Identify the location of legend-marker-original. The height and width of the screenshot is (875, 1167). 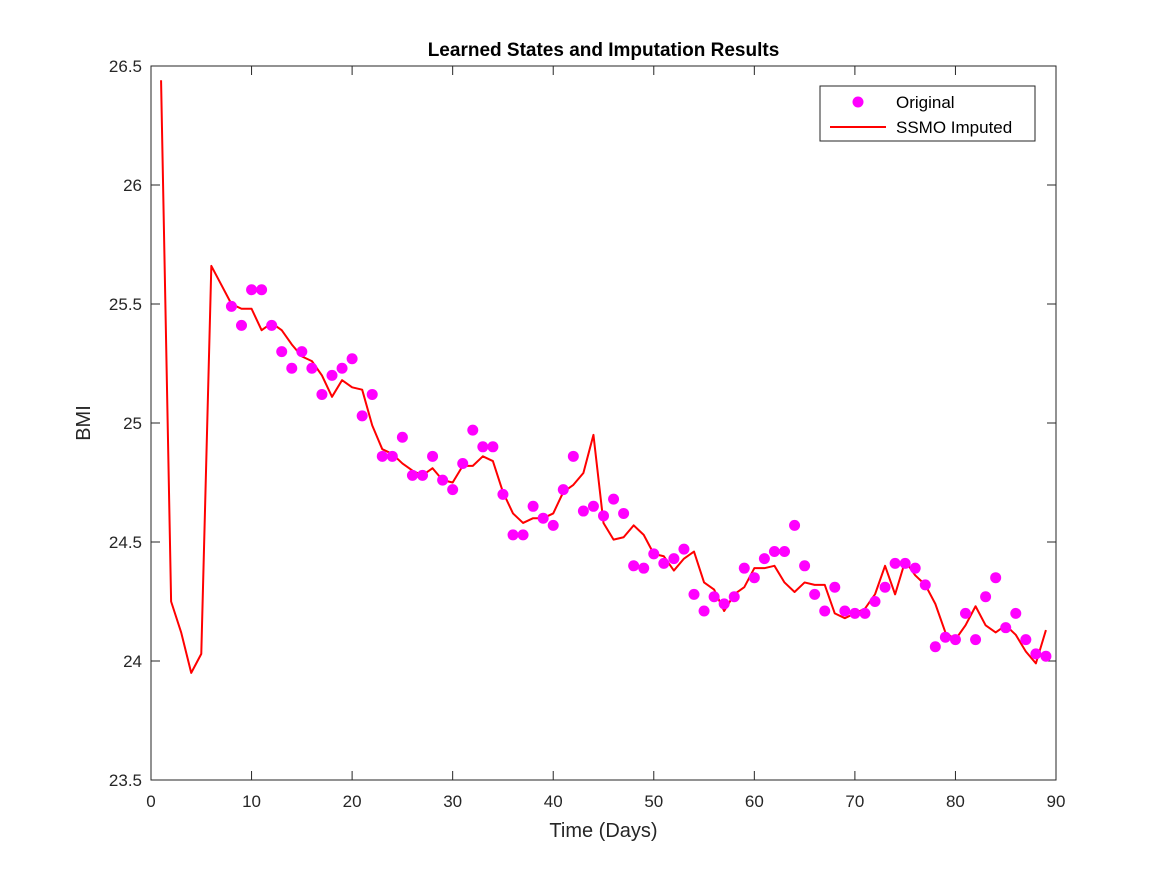
(858, 102).